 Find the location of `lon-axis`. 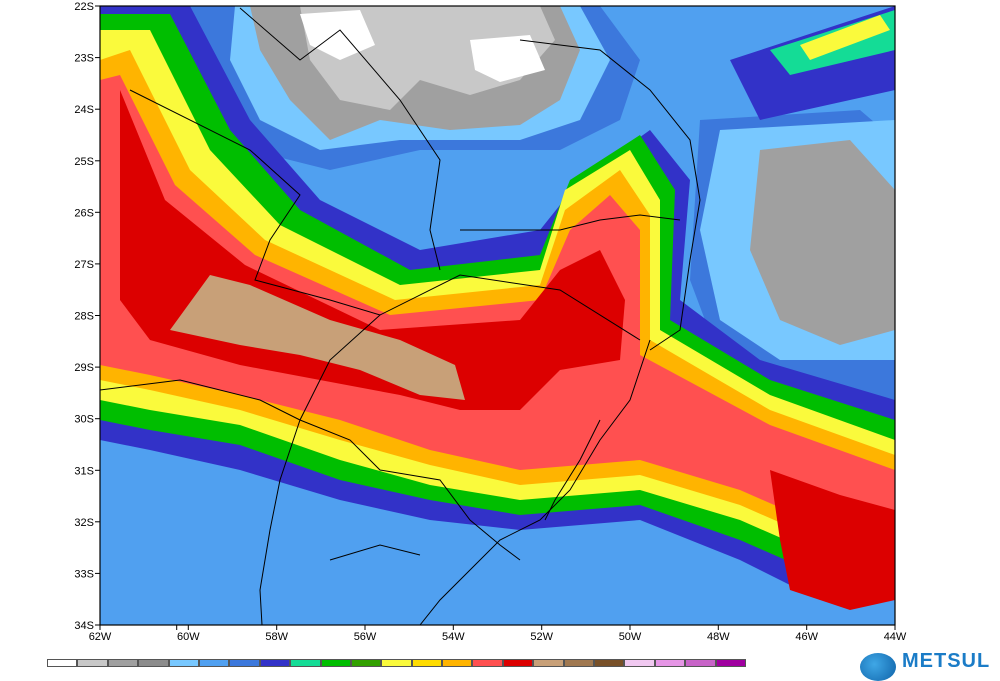

lon-axis is located at coordinates (497, 627).